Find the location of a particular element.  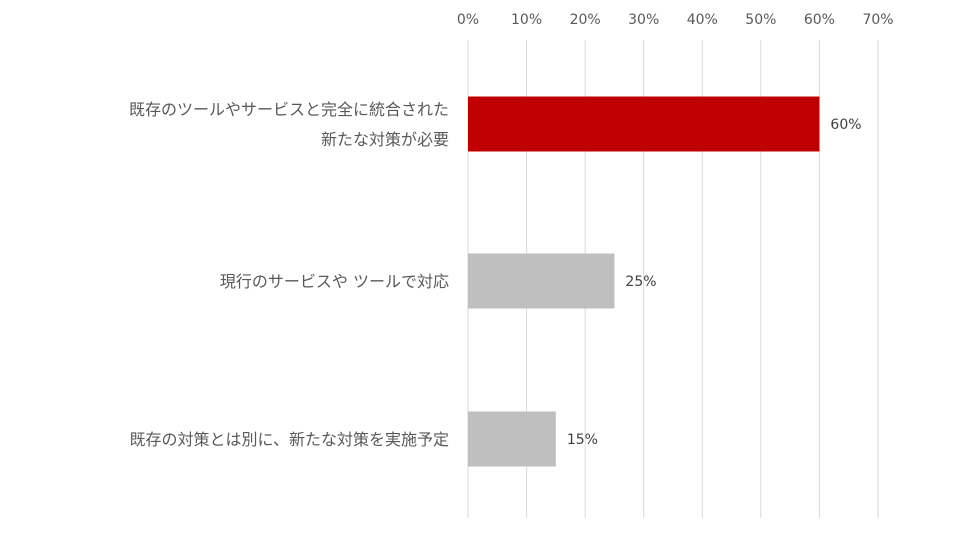

x-tick-label: 10% is located at coordinates (526, 20).